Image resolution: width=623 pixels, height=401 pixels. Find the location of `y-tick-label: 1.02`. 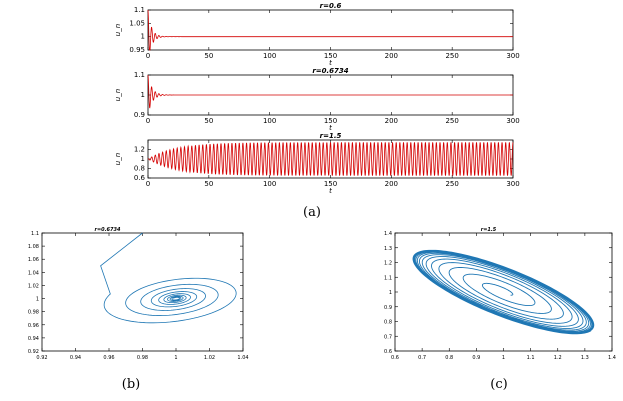

y-tick-label: 1.02 is located at coordinates (33, 286).